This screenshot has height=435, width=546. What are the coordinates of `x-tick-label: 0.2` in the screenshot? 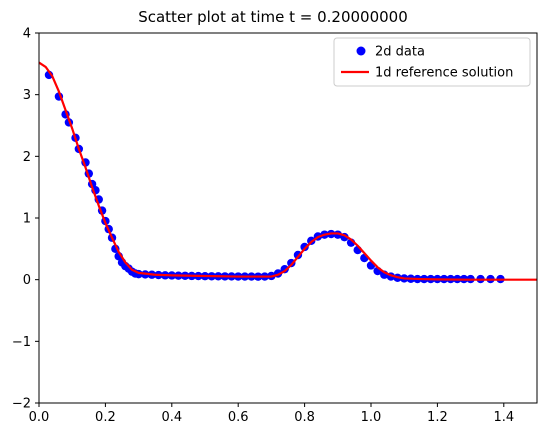 It's located at (105, 417).